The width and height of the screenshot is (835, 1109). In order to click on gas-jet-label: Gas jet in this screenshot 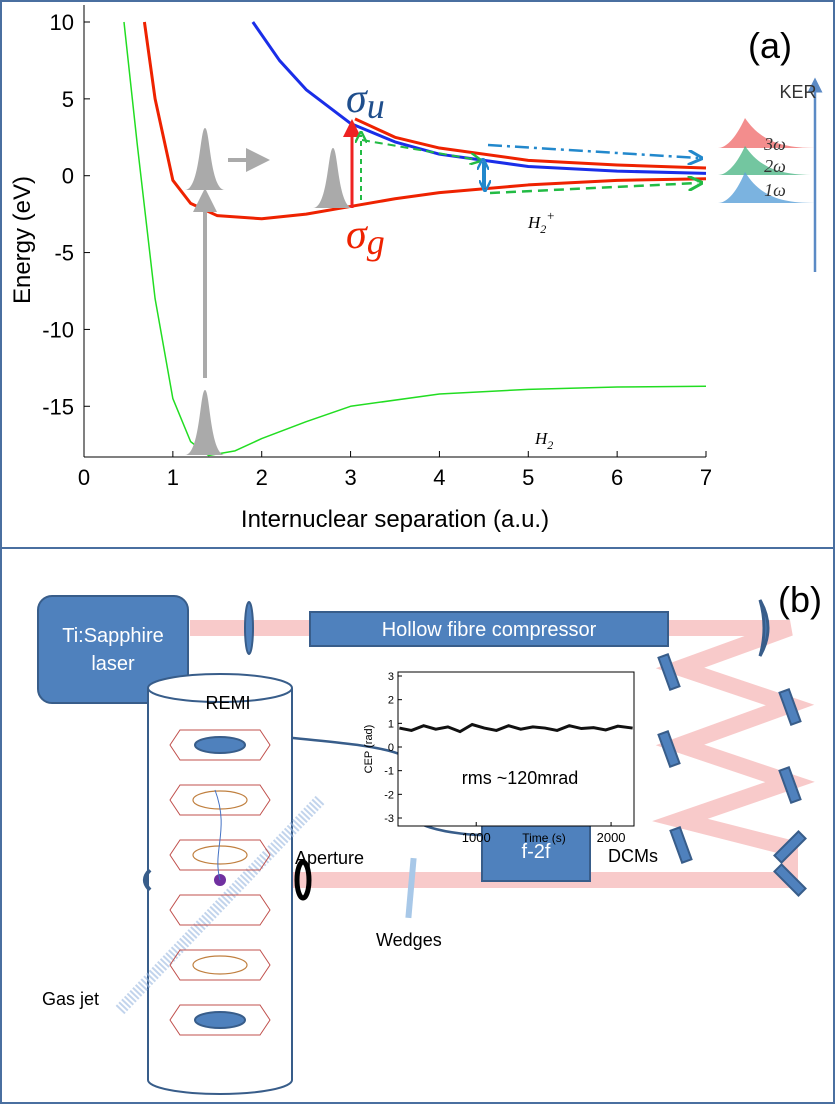, I will do `click(70, 999)`.